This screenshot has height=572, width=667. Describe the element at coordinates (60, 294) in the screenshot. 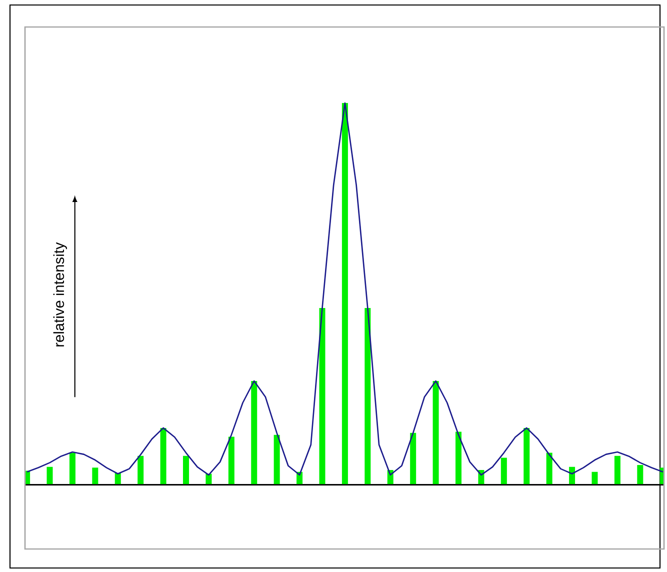

I see `y-axis-title: relative intensity` at that location.